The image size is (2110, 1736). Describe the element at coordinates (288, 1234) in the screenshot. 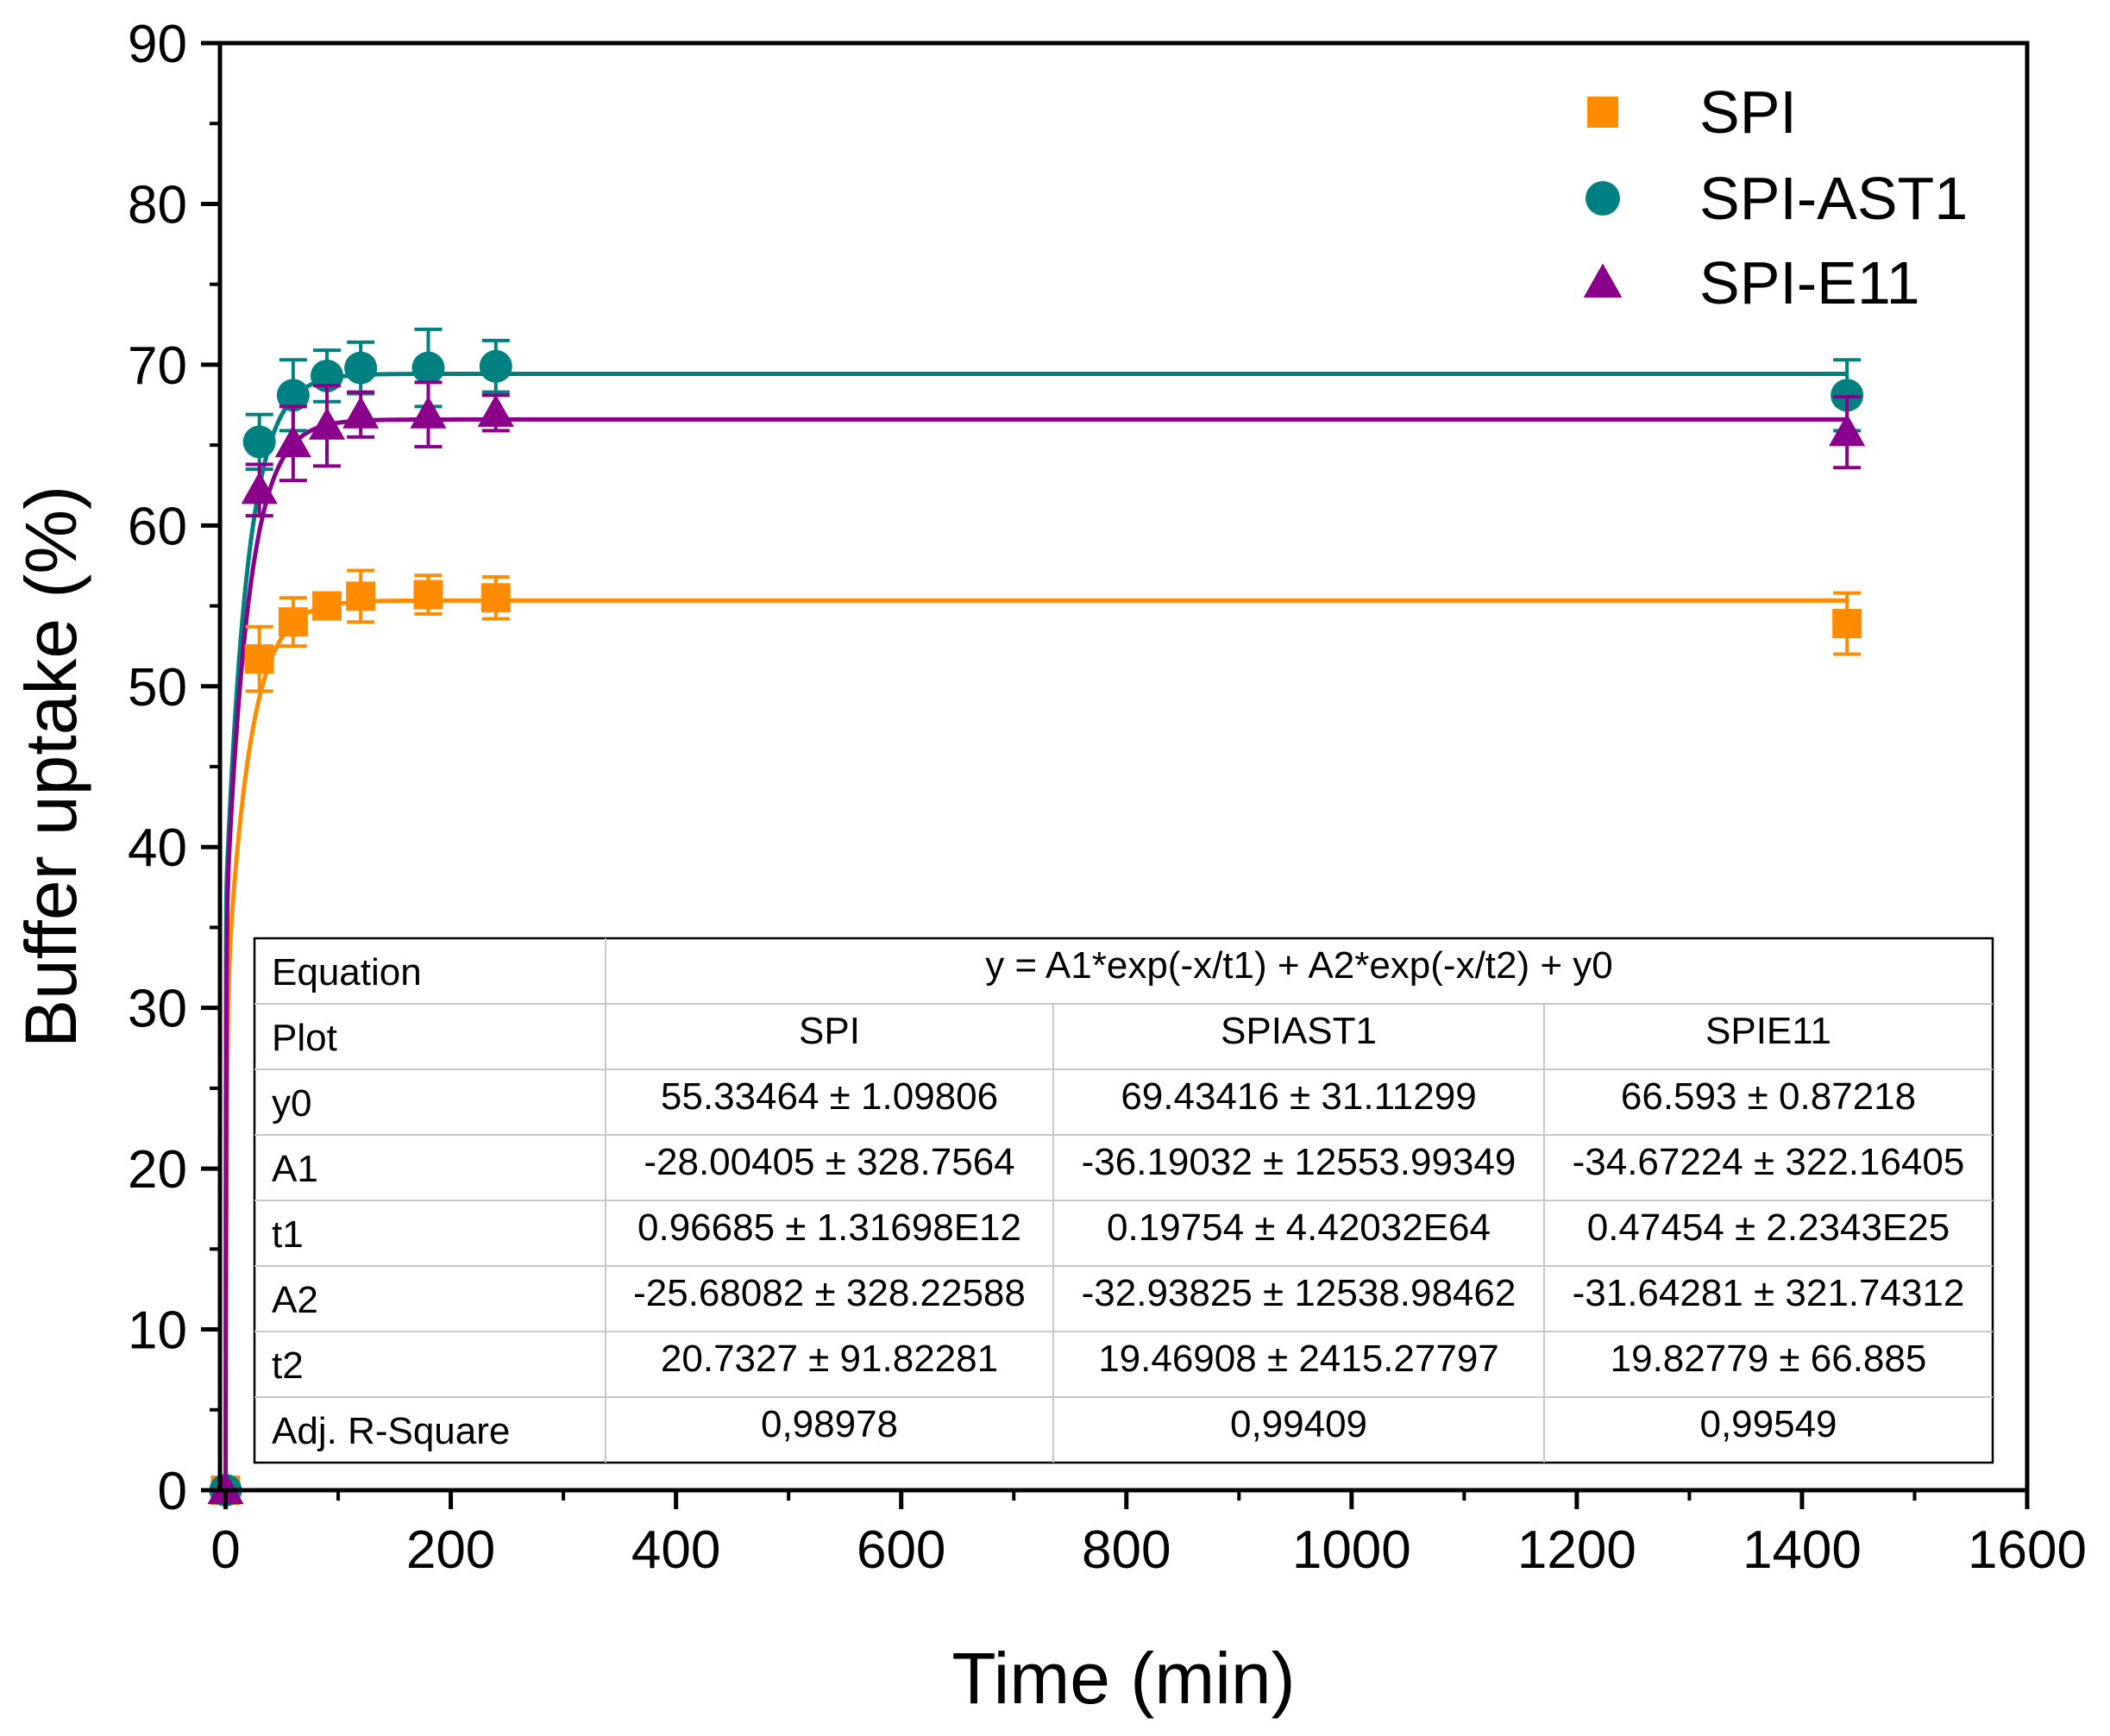

I see `table-row-label: t1` at that location.